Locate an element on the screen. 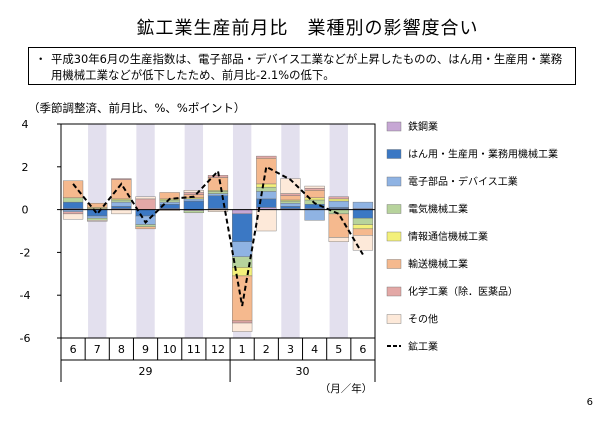  month-label: 1 is located at coordinates (242, 349).